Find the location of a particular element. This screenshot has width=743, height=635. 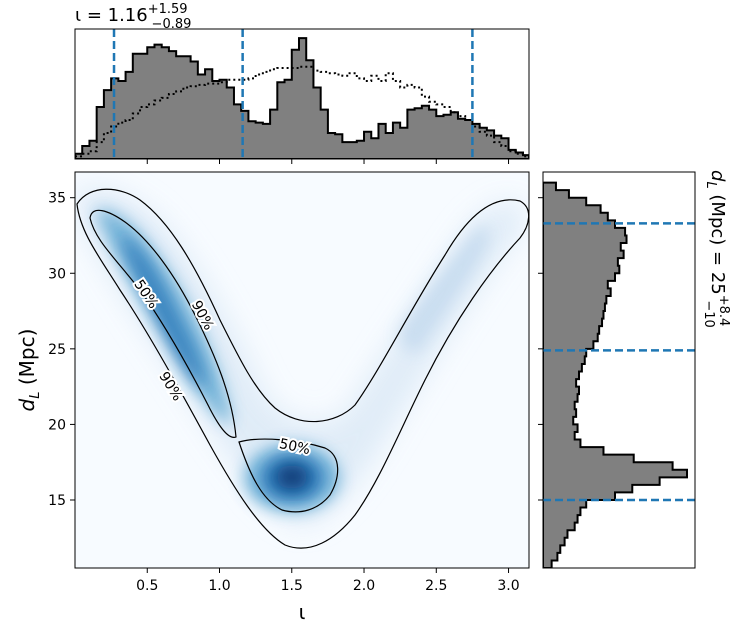

y-tick-label: 20 is located at coordinates (57, 425).